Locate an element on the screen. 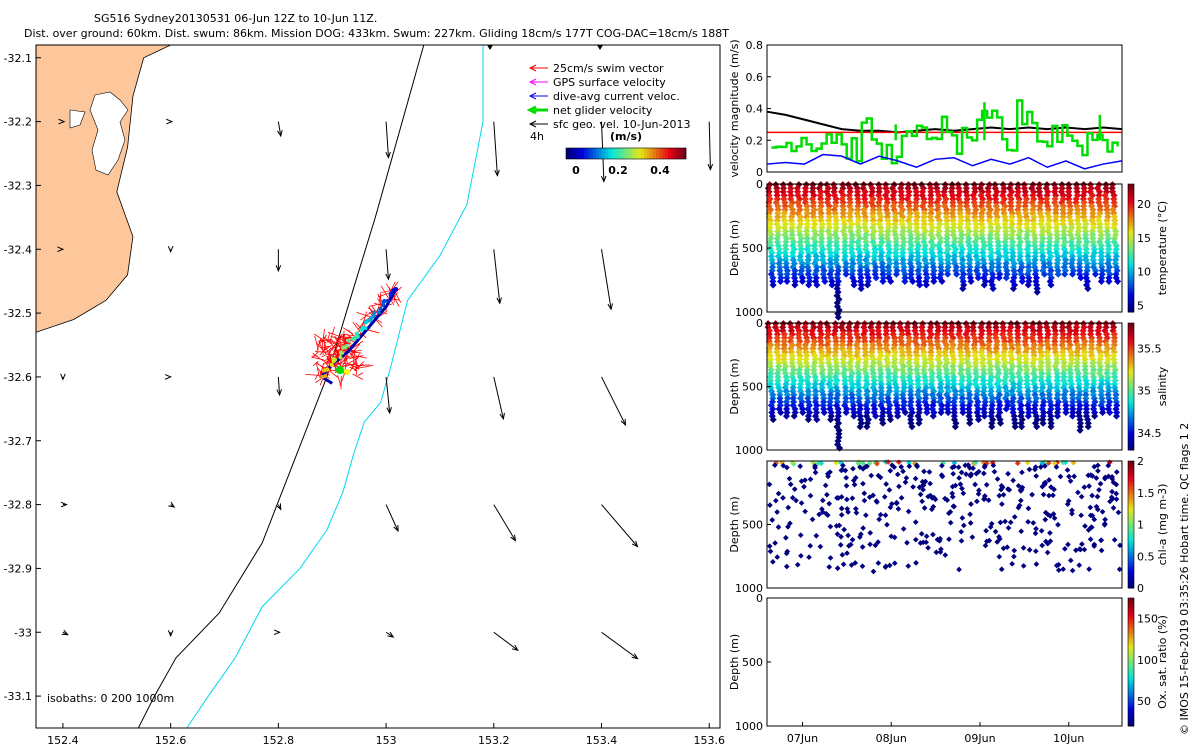 This screenshot has width=1200, height=750. colorbar-label: Ox. sat. ratio (%) is located at coordinates (1162, 662).